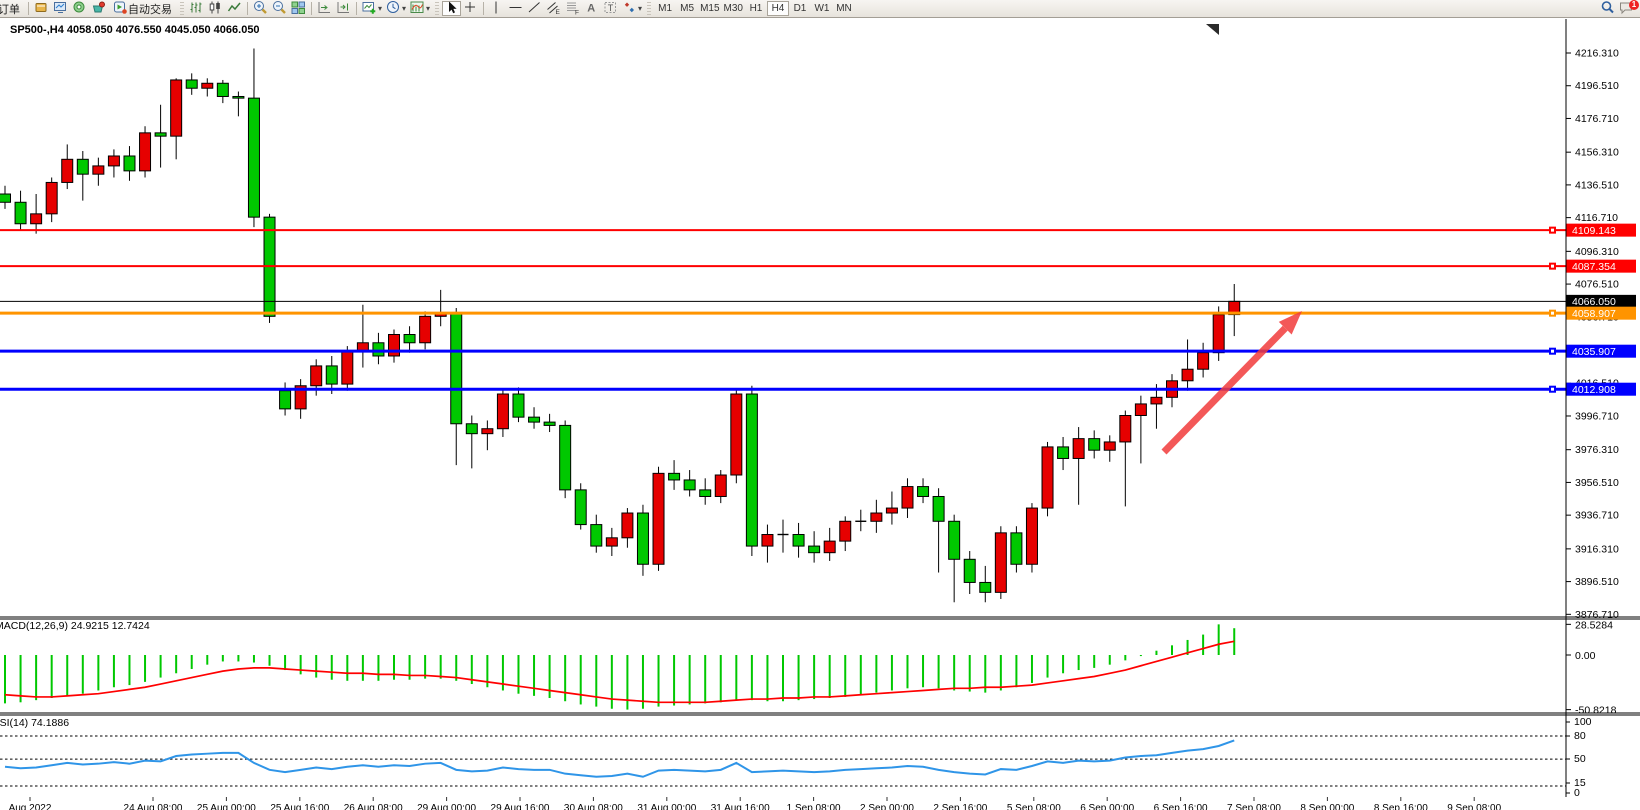 The width and height of the screenshot is (1640, 810). I want to click on fibonacci-icon: F, so click(572, 8).